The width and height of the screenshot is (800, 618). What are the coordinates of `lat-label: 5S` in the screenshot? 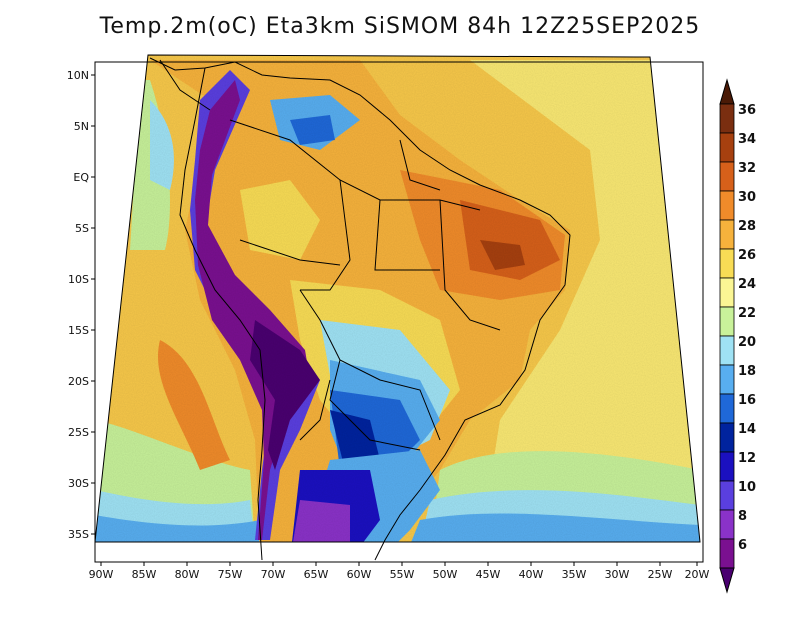 It's located at (82, 228).